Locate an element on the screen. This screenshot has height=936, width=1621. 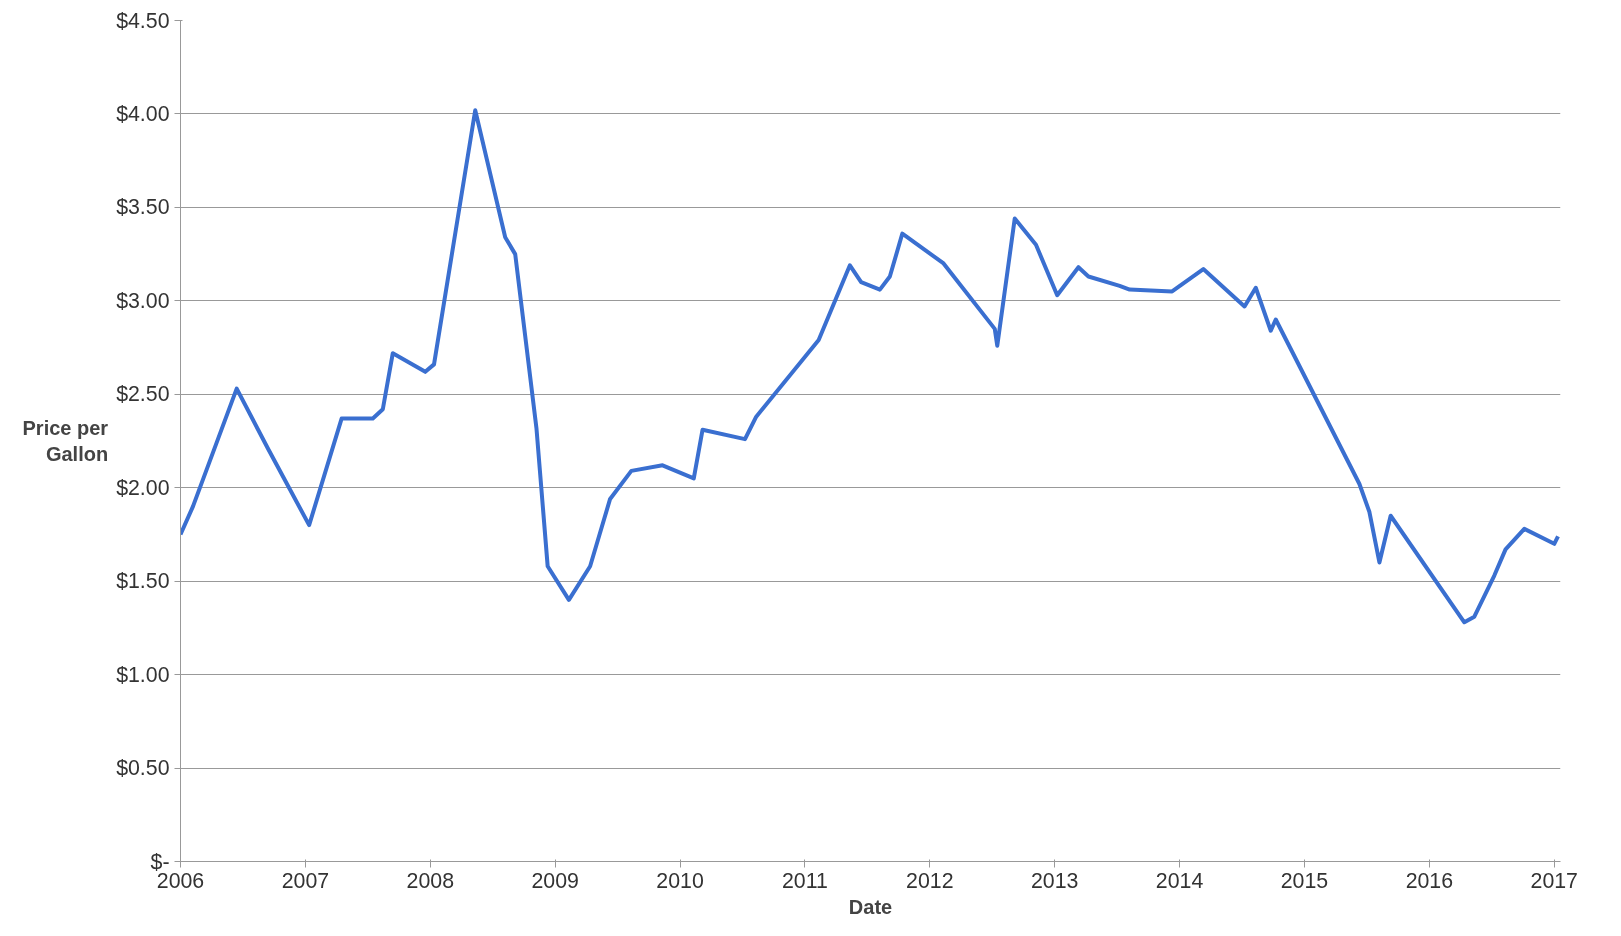
x-tick-label: 2016 is located at coordinates (1429, 880).